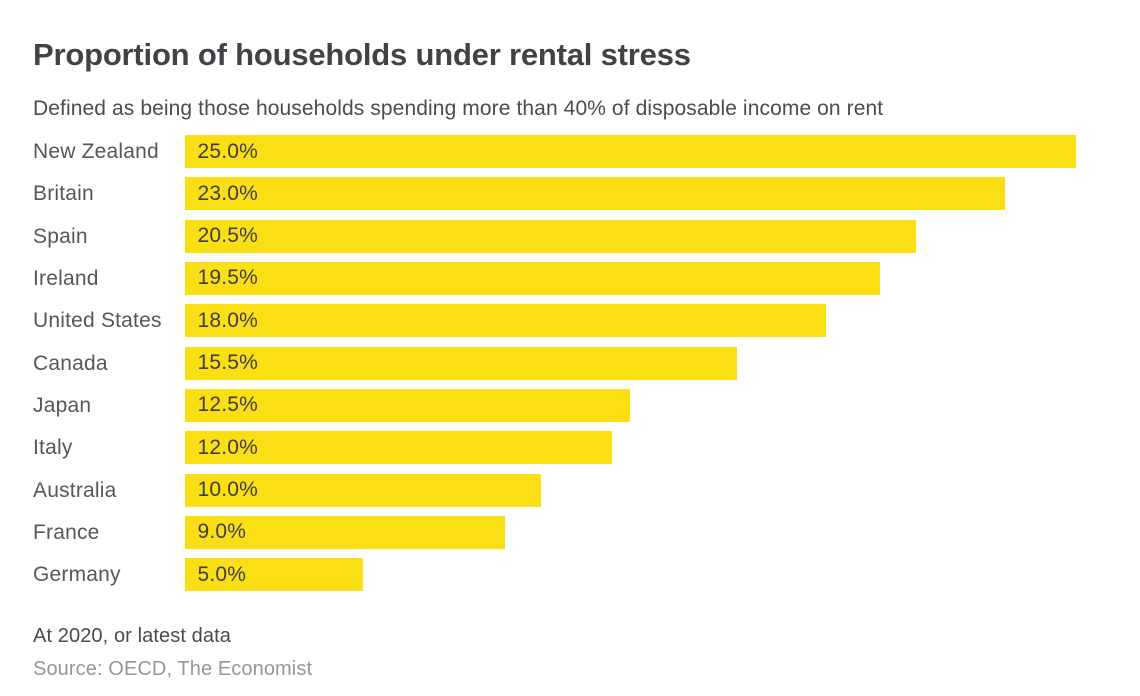 The width and height of the screenshot is (1140, 696). I want to click on chart-row: United States 18.0%, so click(570, 325).